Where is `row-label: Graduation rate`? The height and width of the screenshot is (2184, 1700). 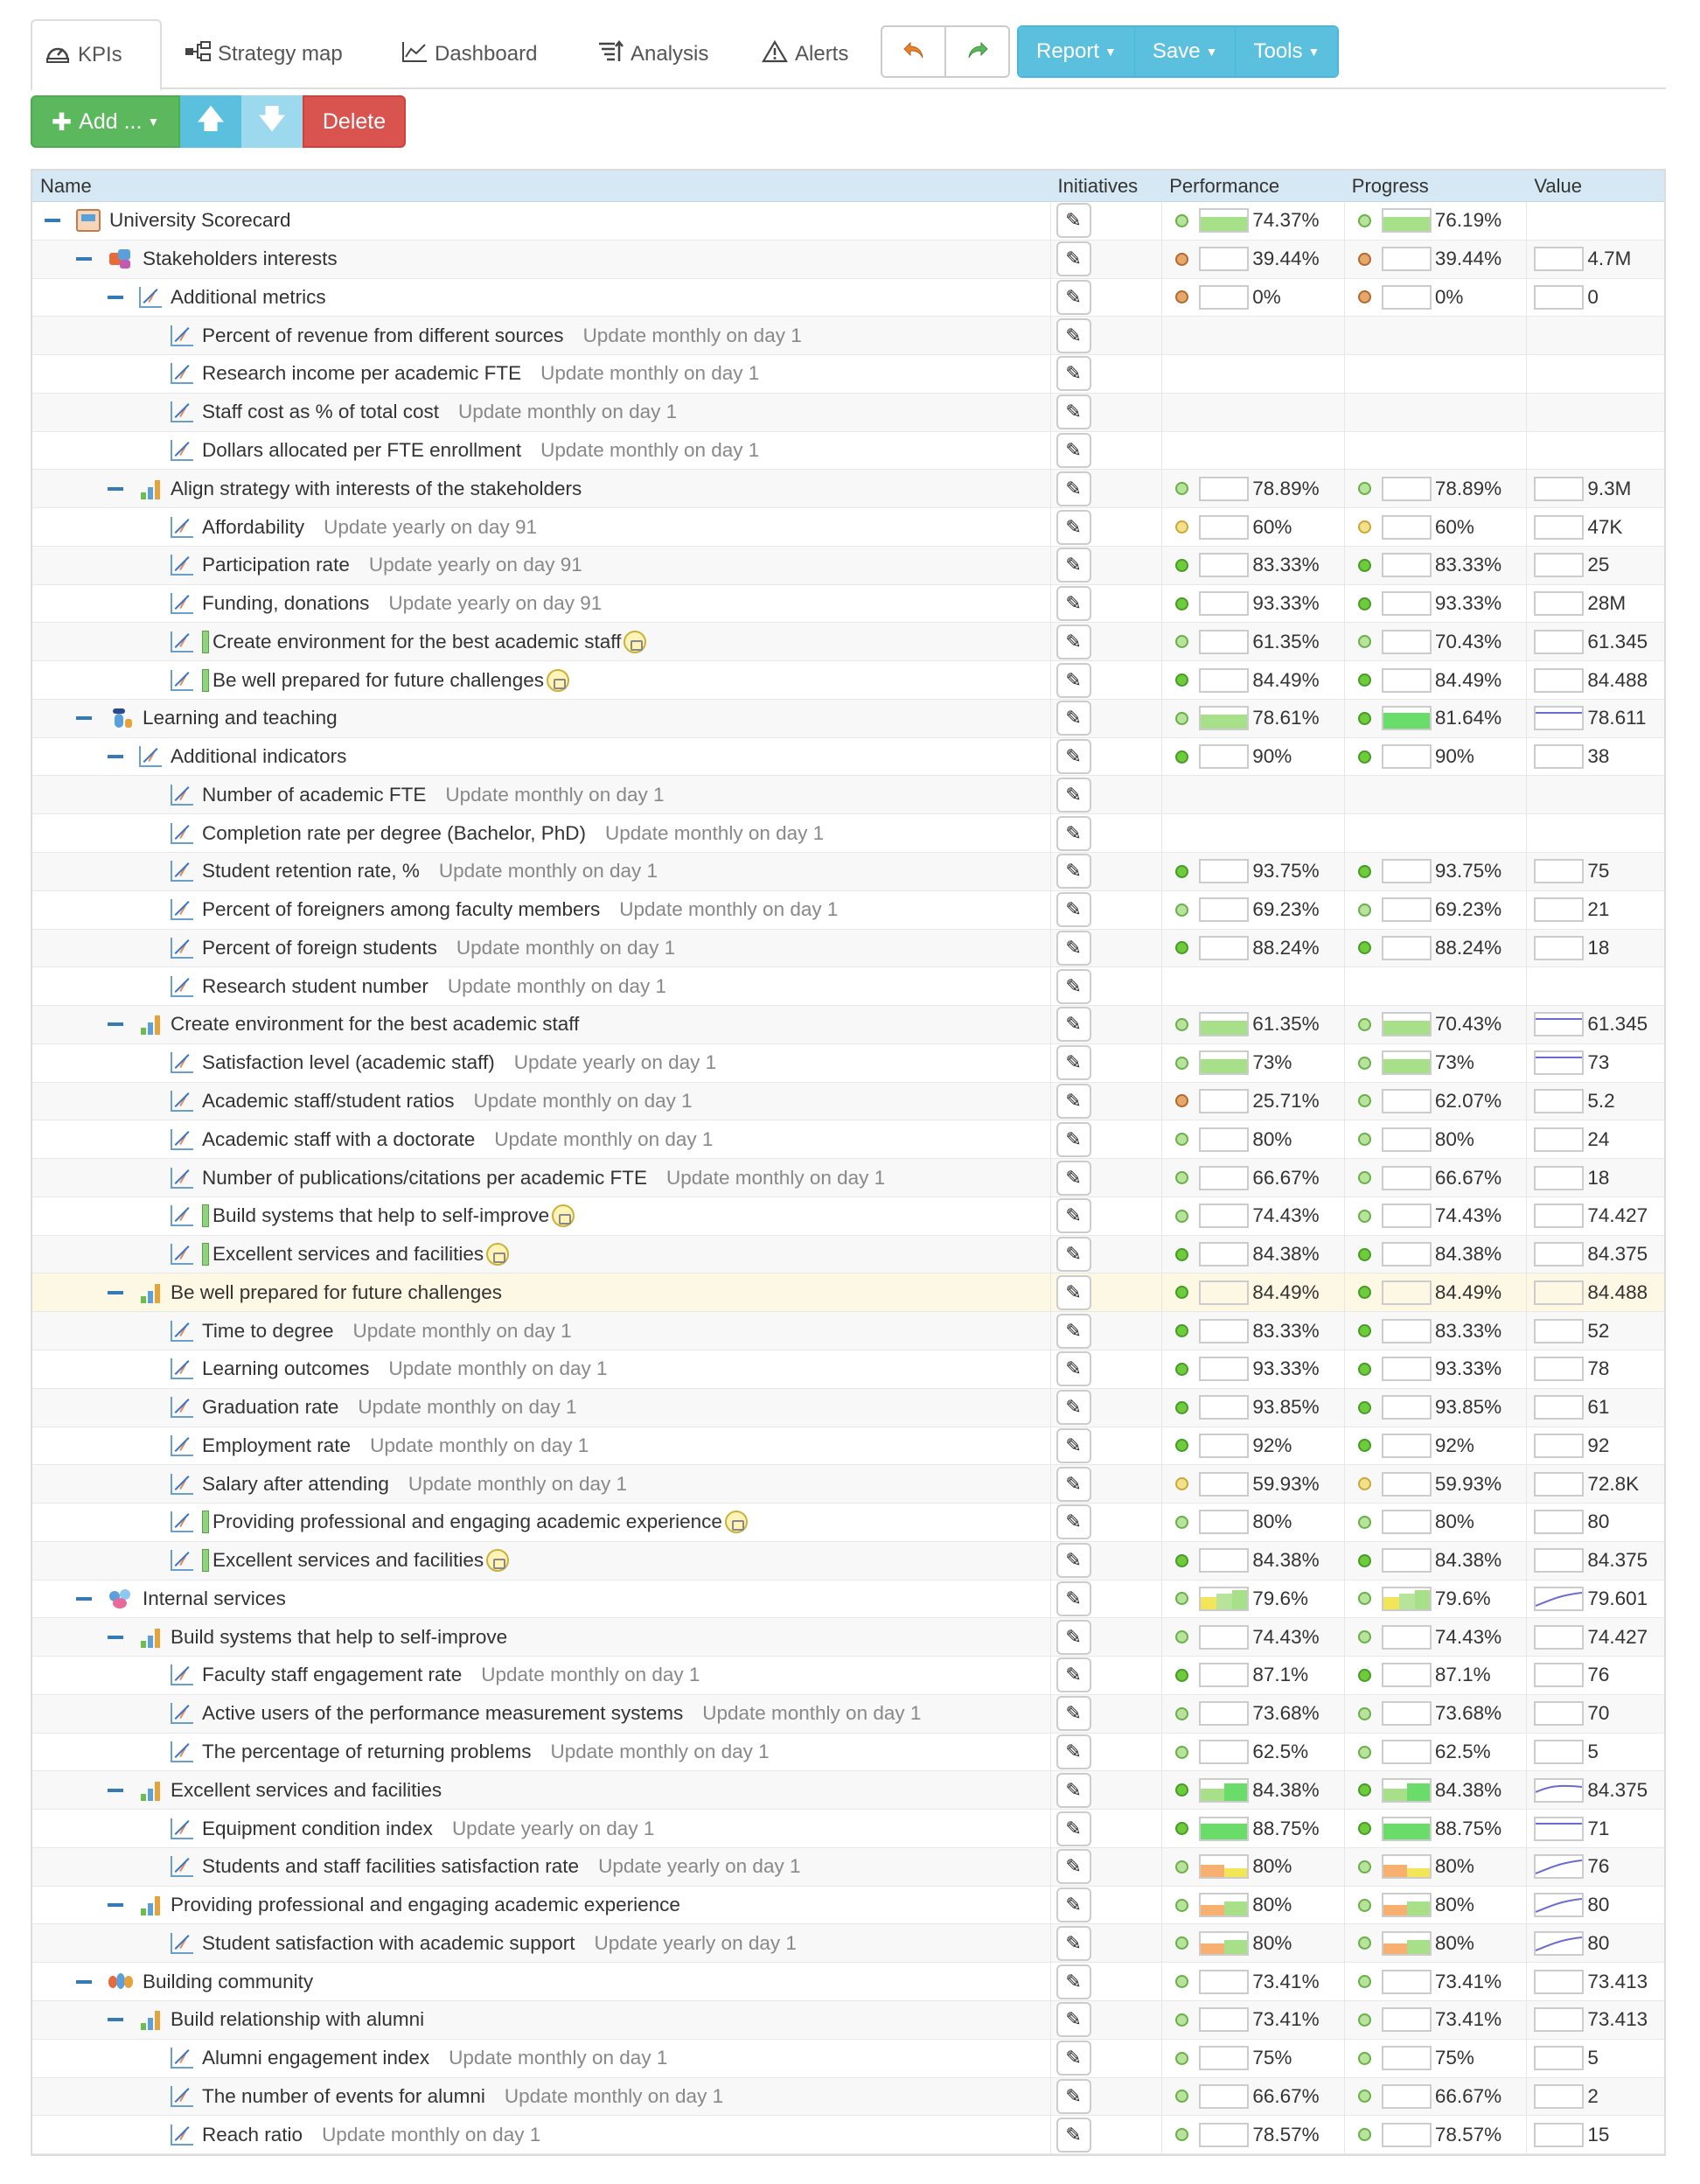 row-label: Graduation rate is located at coordinates (270, 1407).